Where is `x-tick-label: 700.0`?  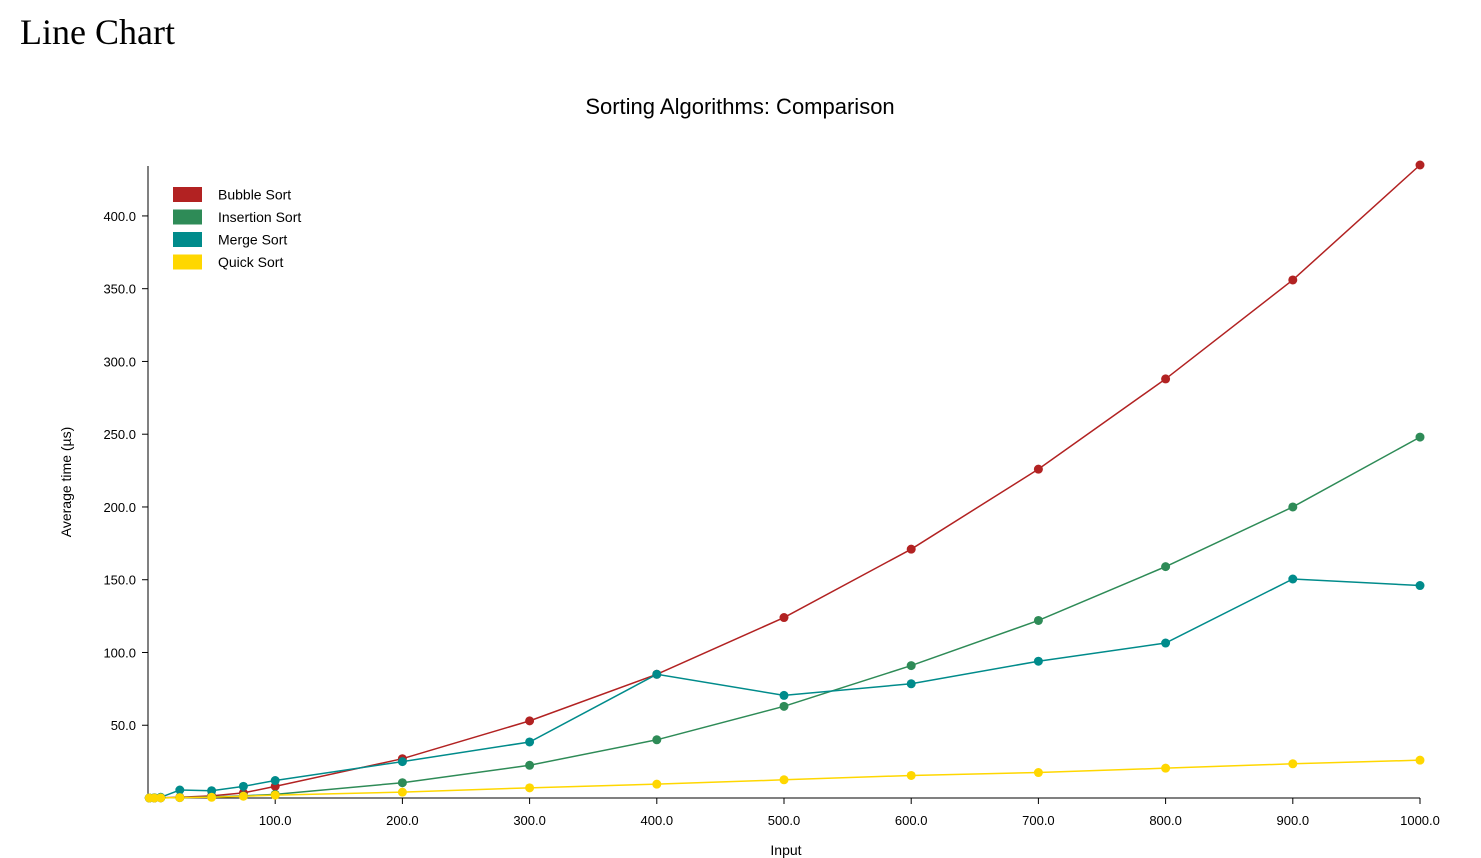 x-tick-label: 700.0 is located at coordinates (1038, 820).